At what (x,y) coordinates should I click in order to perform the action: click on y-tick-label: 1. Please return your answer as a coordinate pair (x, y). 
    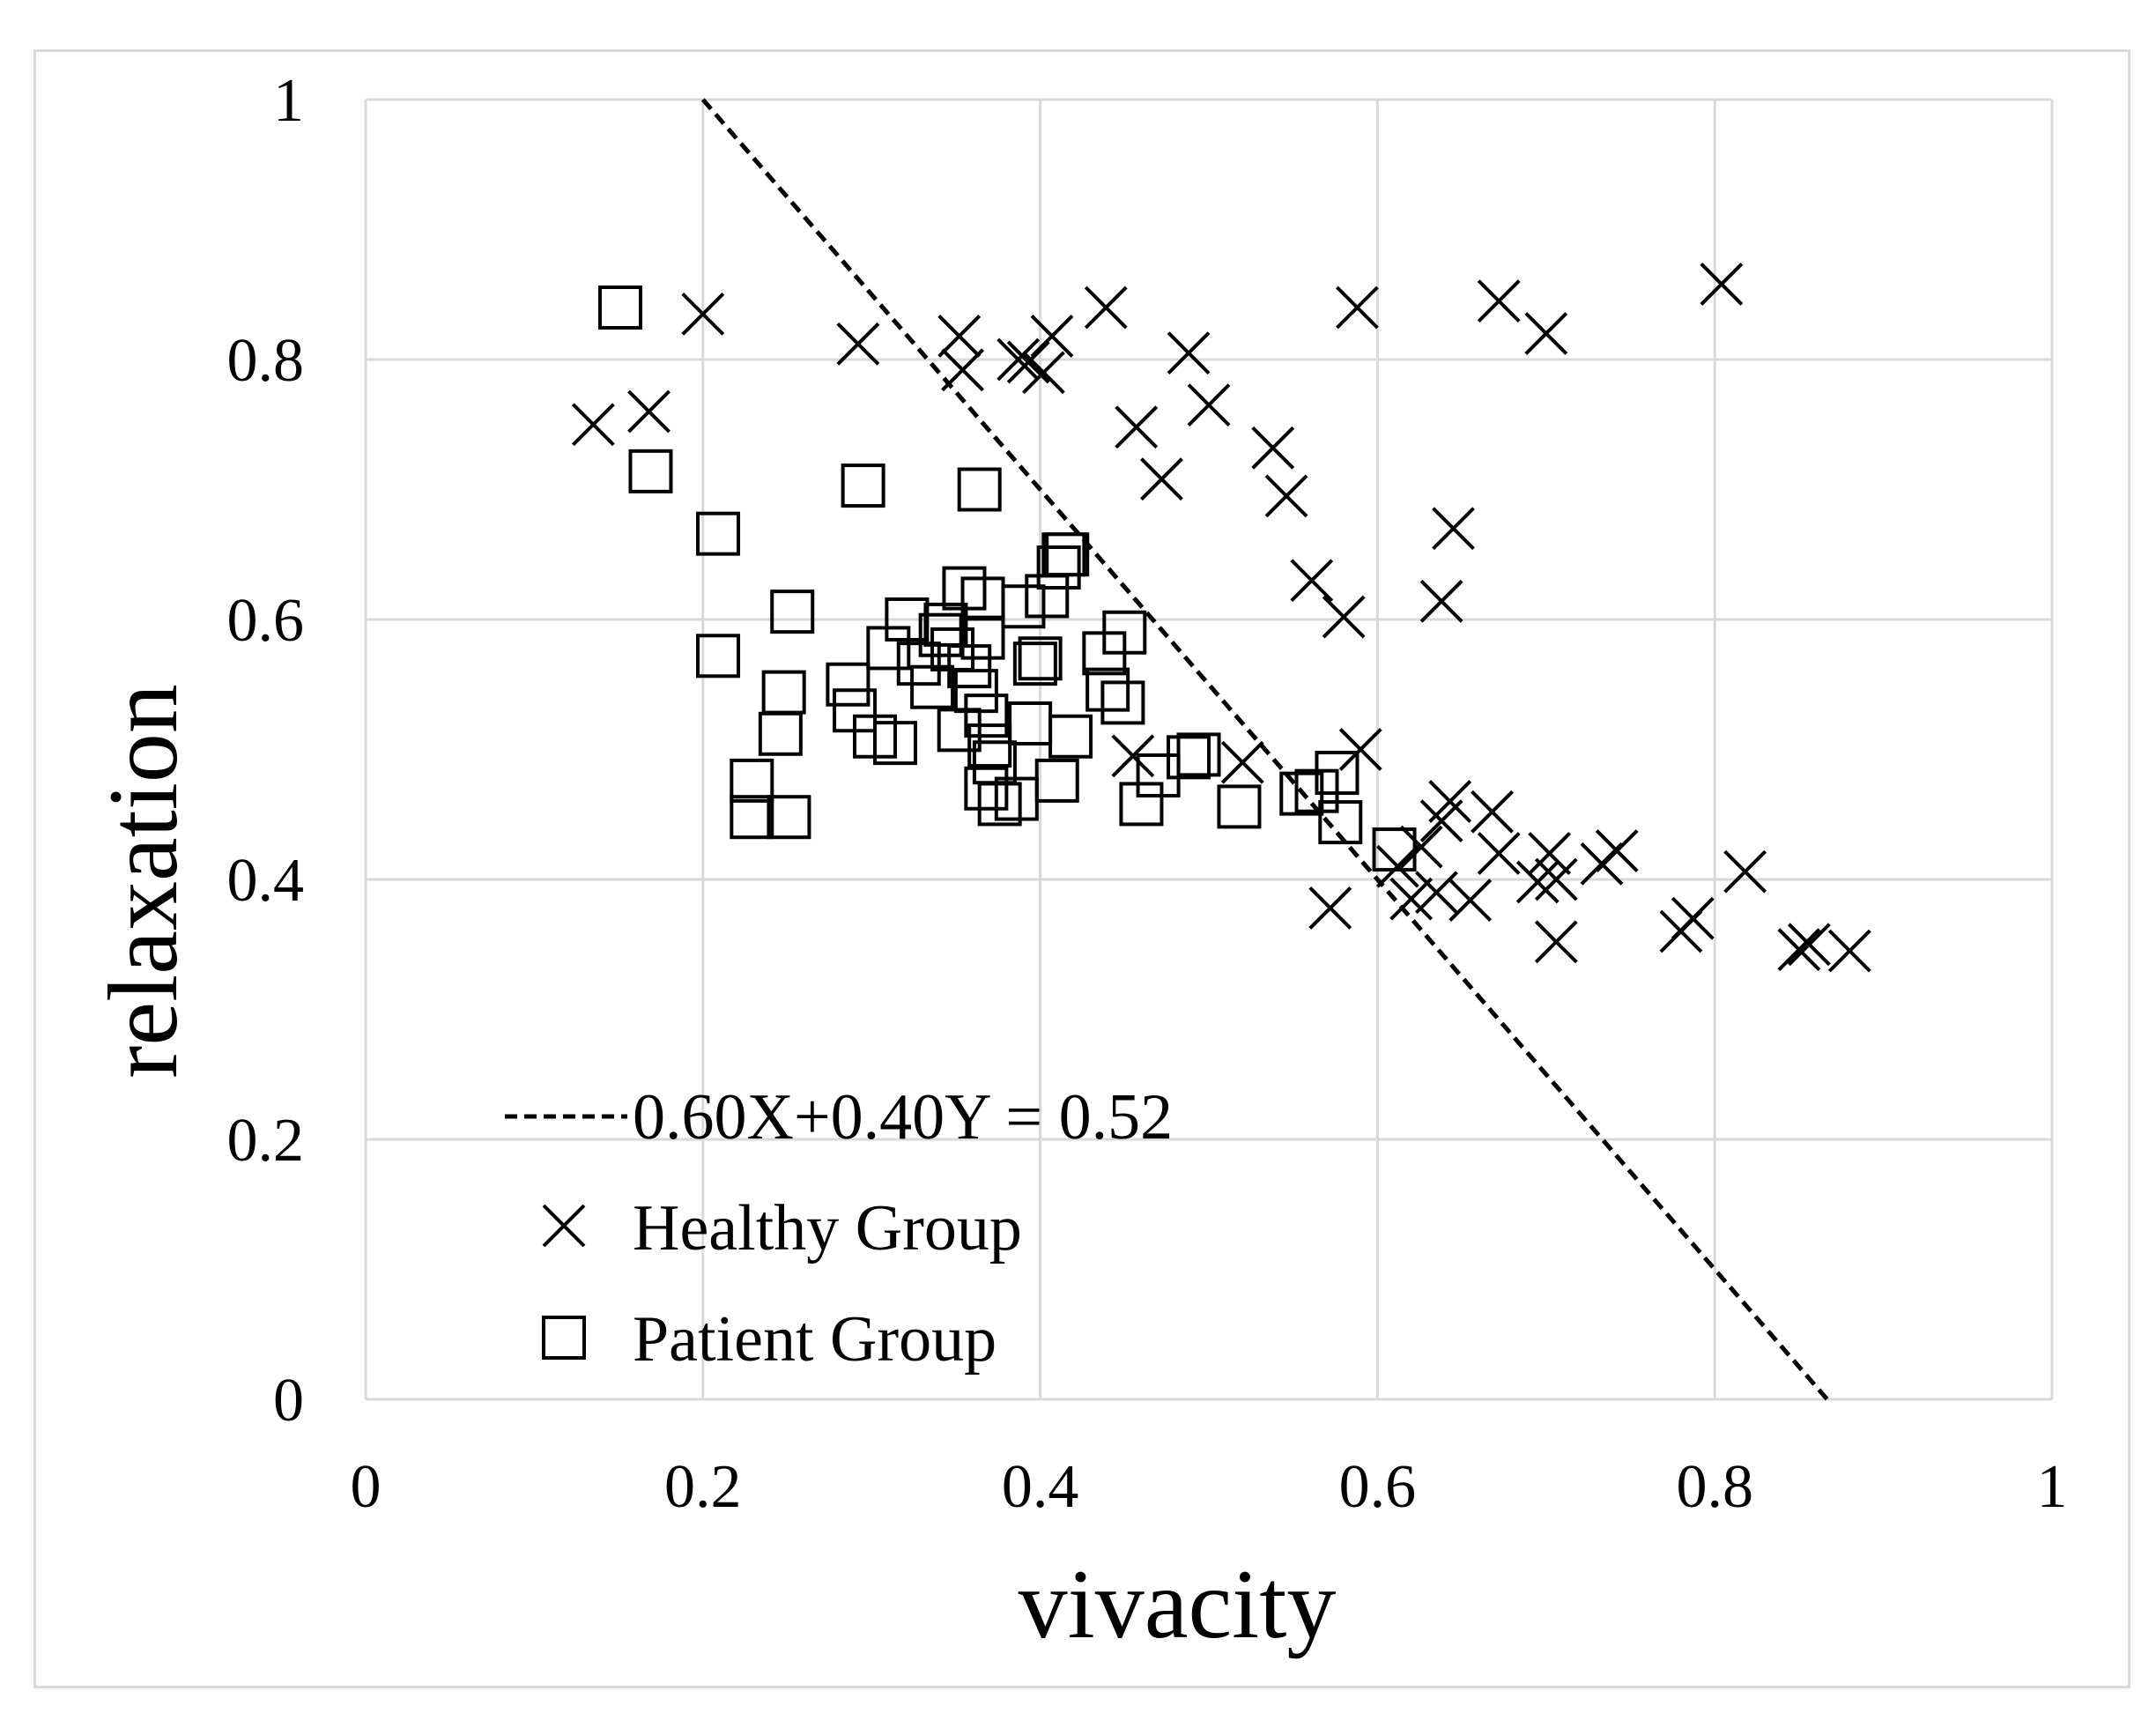
    Looking at the image, I should click on (288, 101).